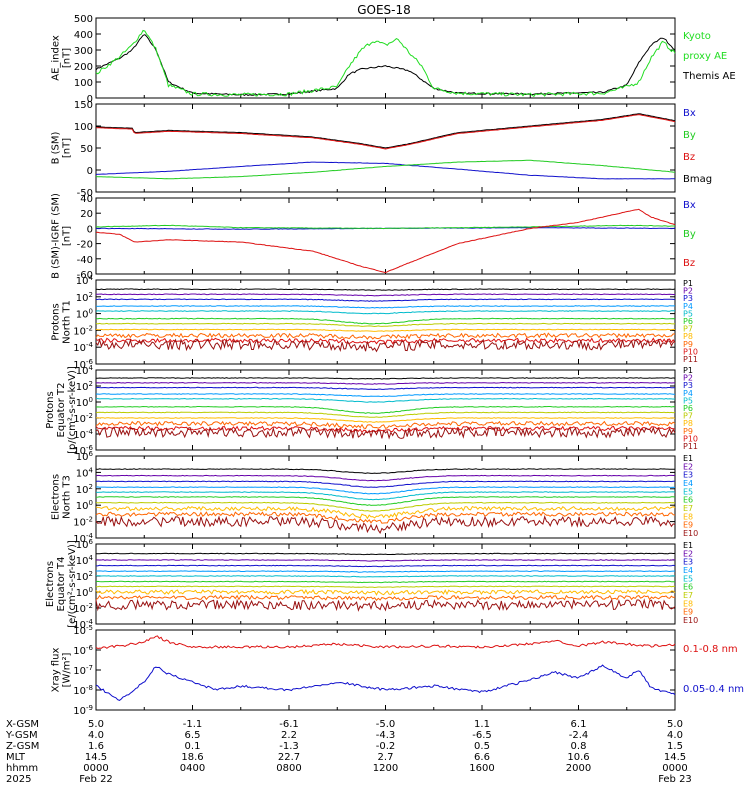 The image size is (750, 805). Describe the element at coordinates (688, 516) in the screenshot. I see `legend-entry: E8` at that location.